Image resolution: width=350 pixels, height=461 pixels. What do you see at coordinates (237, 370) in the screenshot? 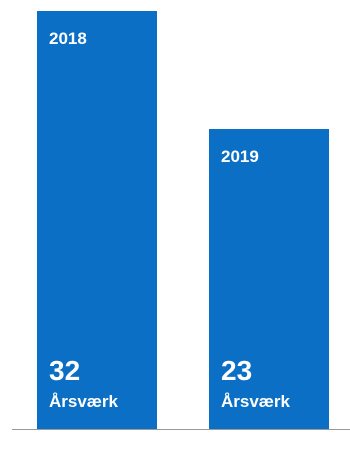
I see `bar-value-label: 23` at bounding box center [237, 370].